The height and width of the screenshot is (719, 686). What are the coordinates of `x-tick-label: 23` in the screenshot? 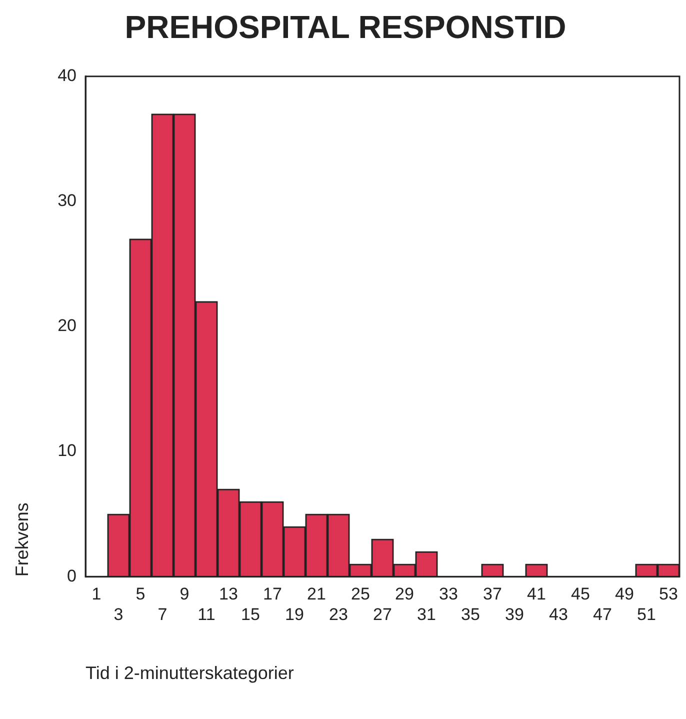 It's located at (338, 614).